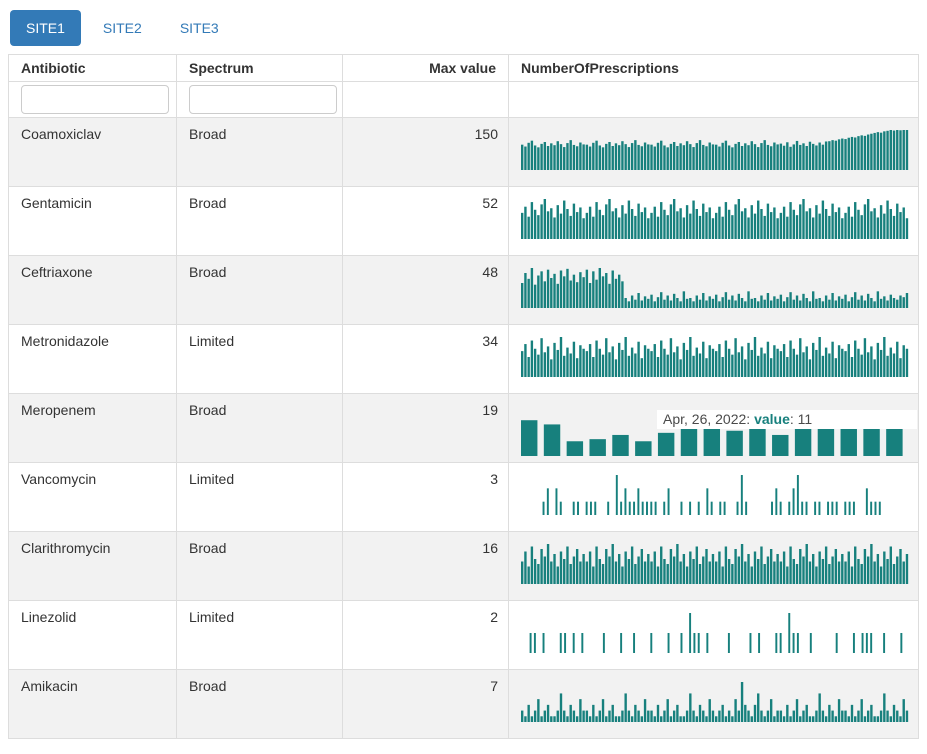 The image size is (927, 754). What do you see at coordinates (92, 68) in the screenshot?
I see `column-header-antibiotic: Antibiotic` at bounding box center [92, 68].